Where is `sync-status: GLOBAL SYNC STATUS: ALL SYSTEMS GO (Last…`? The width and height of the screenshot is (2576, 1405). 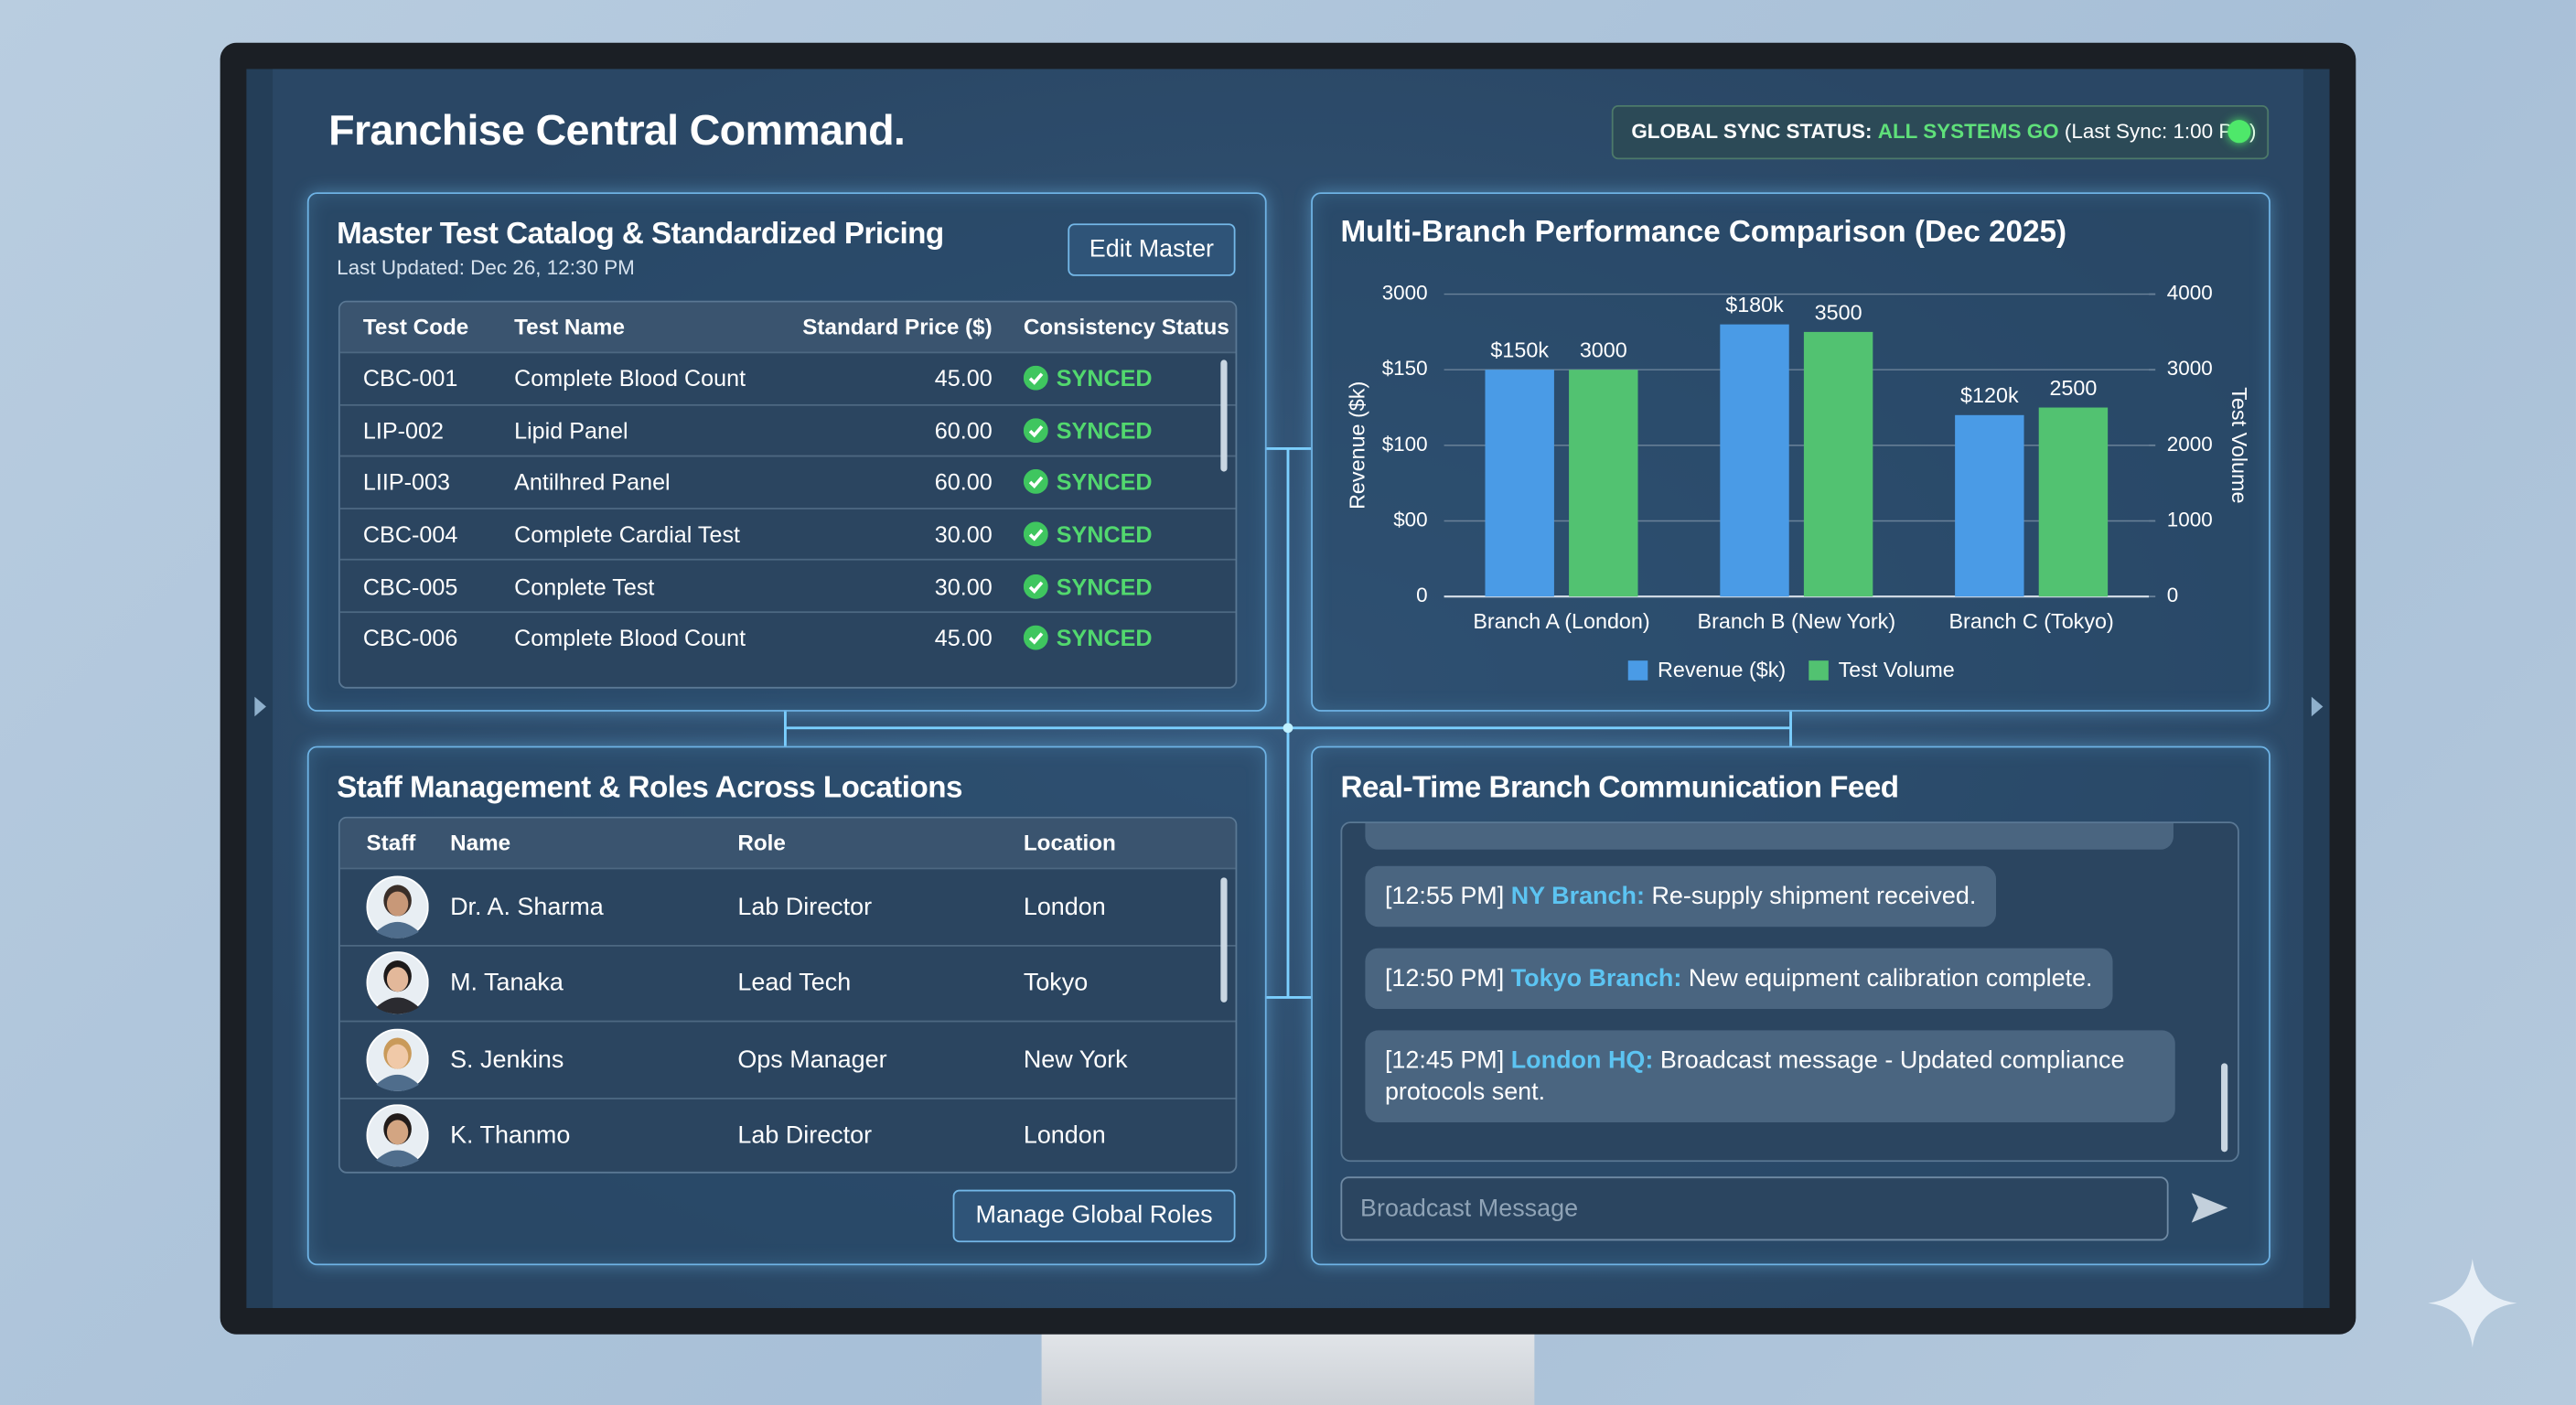 sync-status: GLOBAL SYNC STATUS: ALL SYSTEMS GO (Last… is located at coordinates (1941, 132).